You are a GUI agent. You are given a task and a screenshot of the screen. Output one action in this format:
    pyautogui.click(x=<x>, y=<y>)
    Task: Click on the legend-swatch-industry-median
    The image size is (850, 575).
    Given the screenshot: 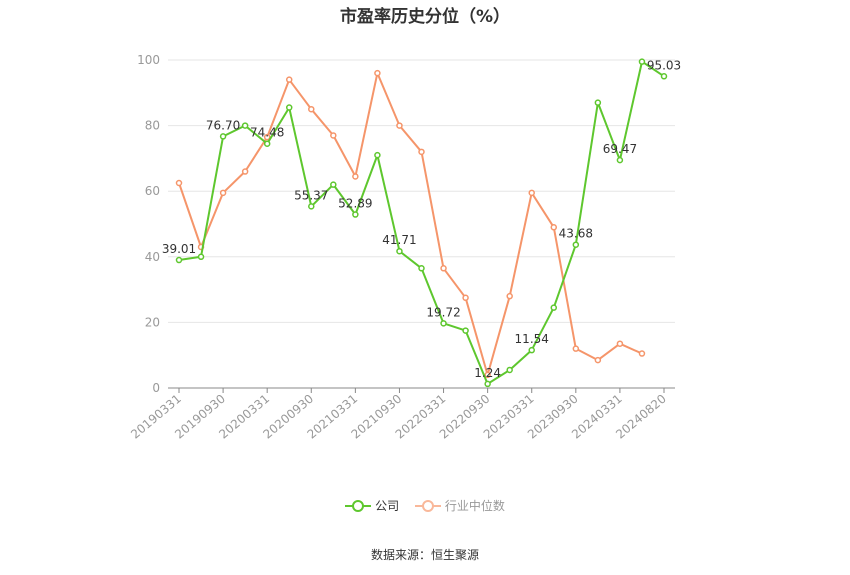 What is the action you would take?
    pyautogui.click(x=427, y=506)
    